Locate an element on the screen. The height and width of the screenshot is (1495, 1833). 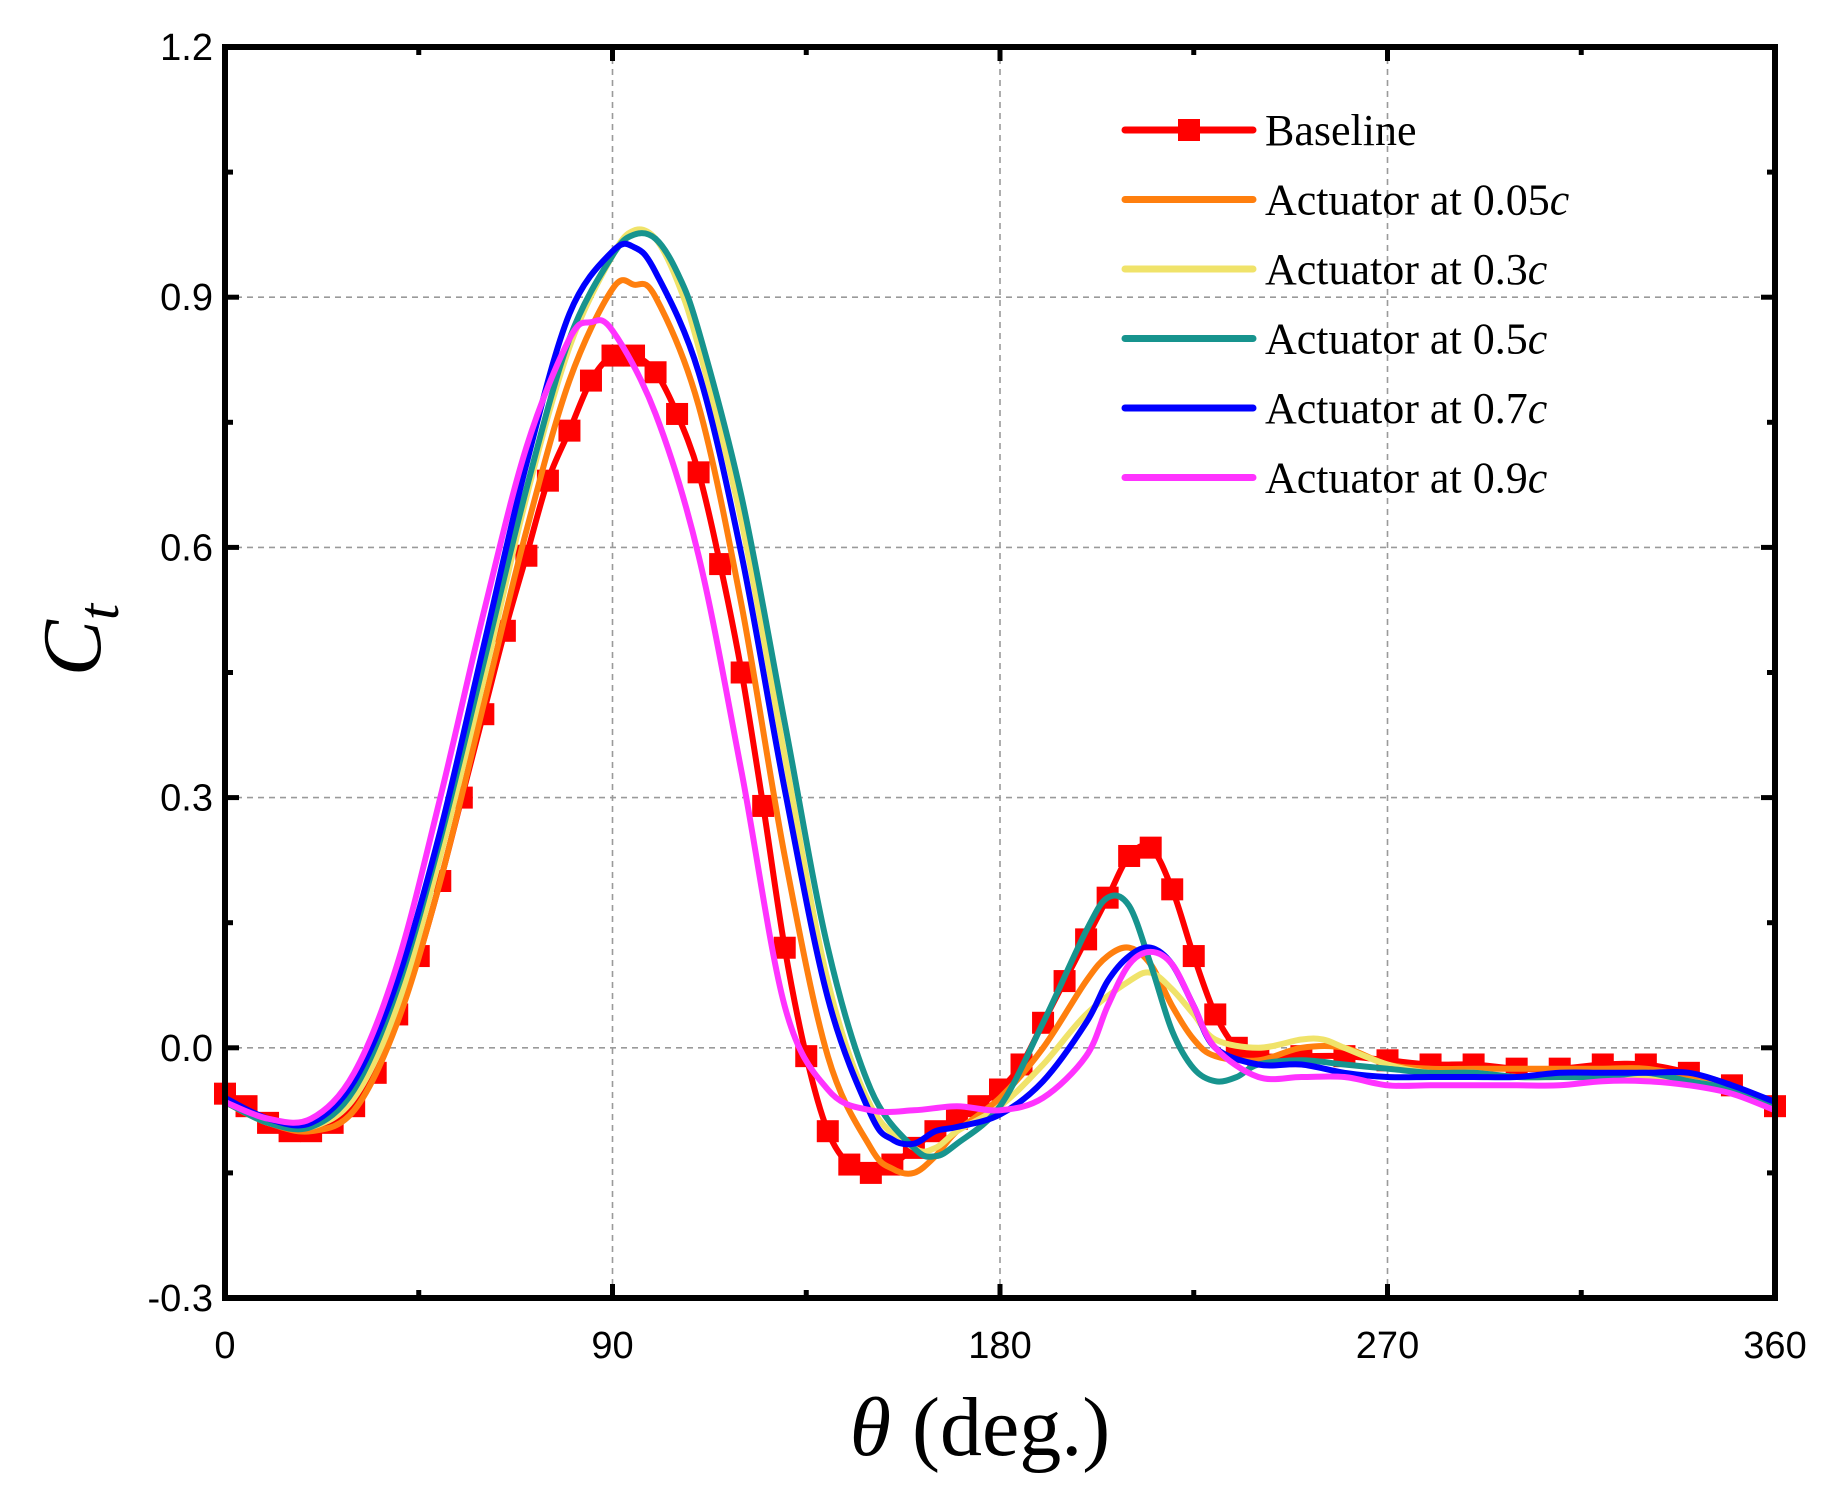
legend-label-text: Actuator at 0.05 is located at coordinates (1407, 200).